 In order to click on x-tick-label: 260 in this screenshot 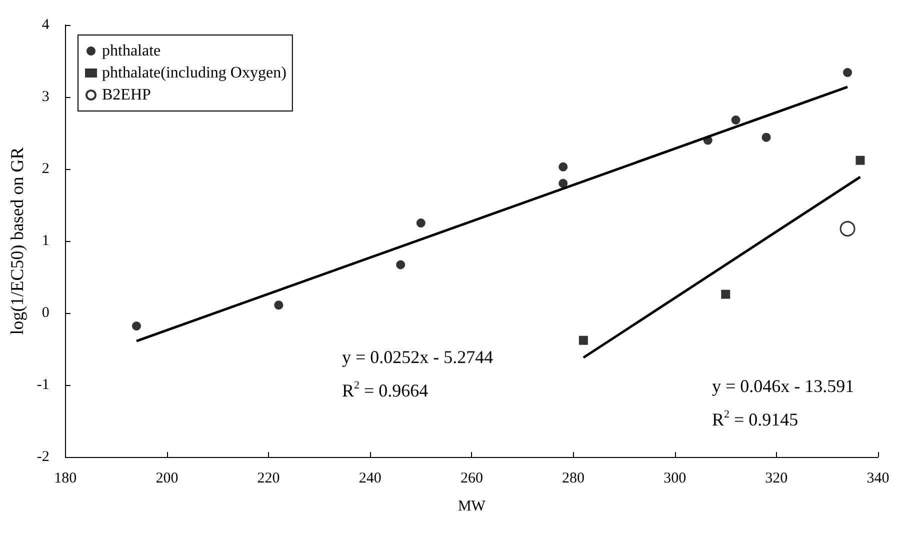, I will do `click(471, 478)`.